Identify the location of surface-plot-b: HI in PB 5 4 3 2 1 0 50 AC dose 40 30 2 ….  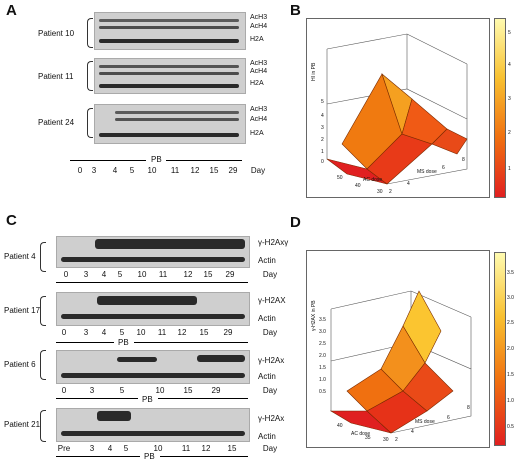
(398, 108).